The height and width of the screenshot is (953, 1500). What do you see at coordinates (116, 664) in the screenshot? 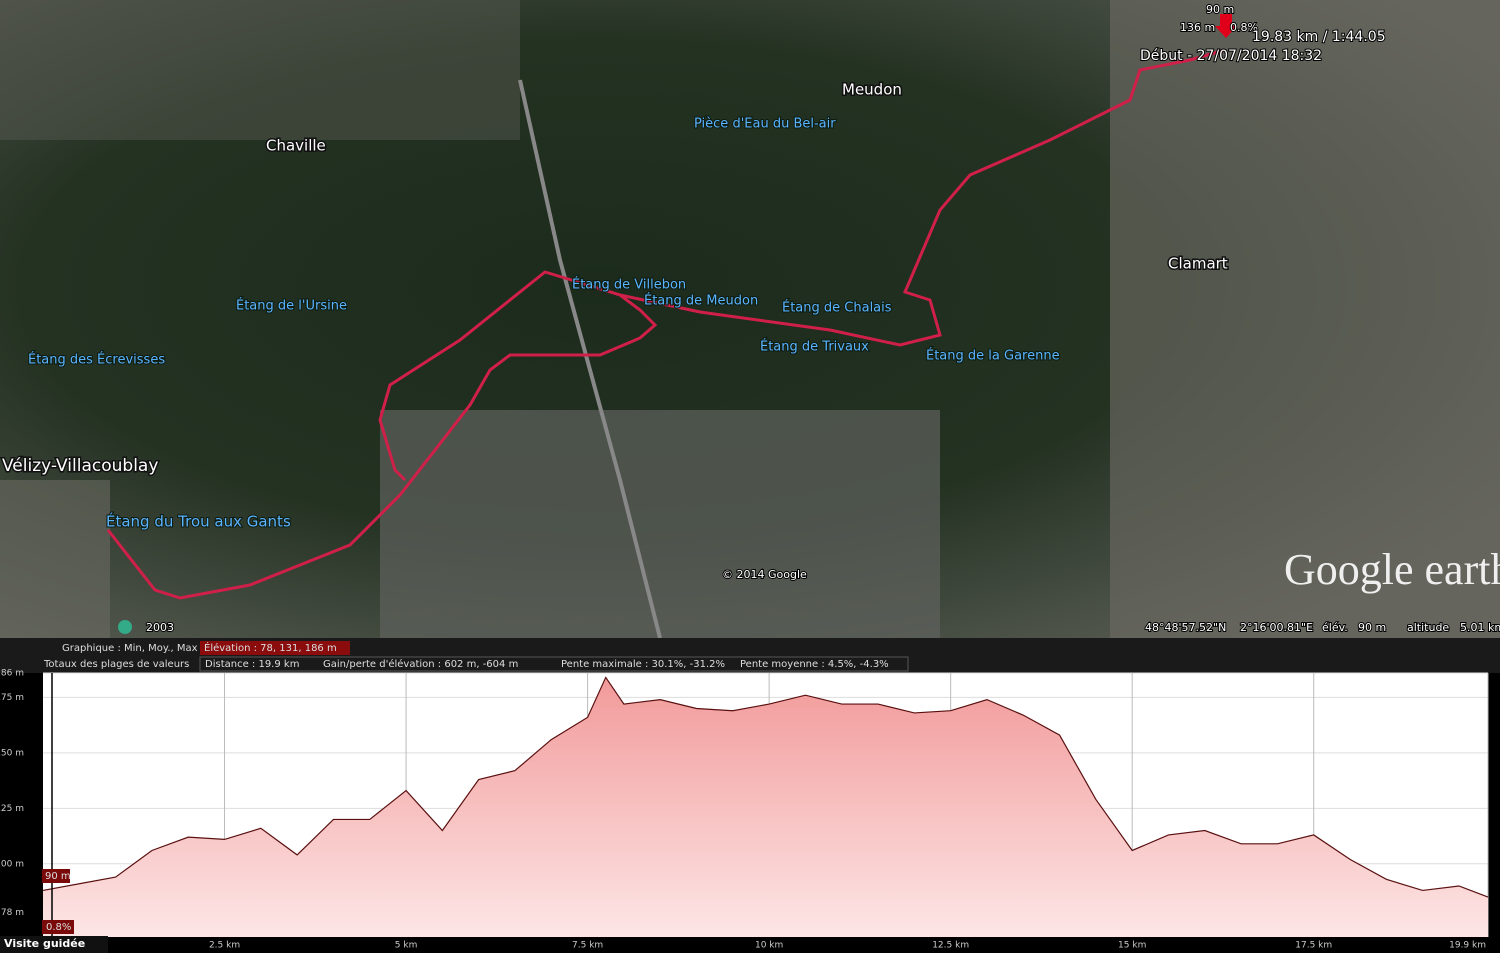
I see `totals-label: Totaux des plages de valeurs` at bounding box center [116, 664].